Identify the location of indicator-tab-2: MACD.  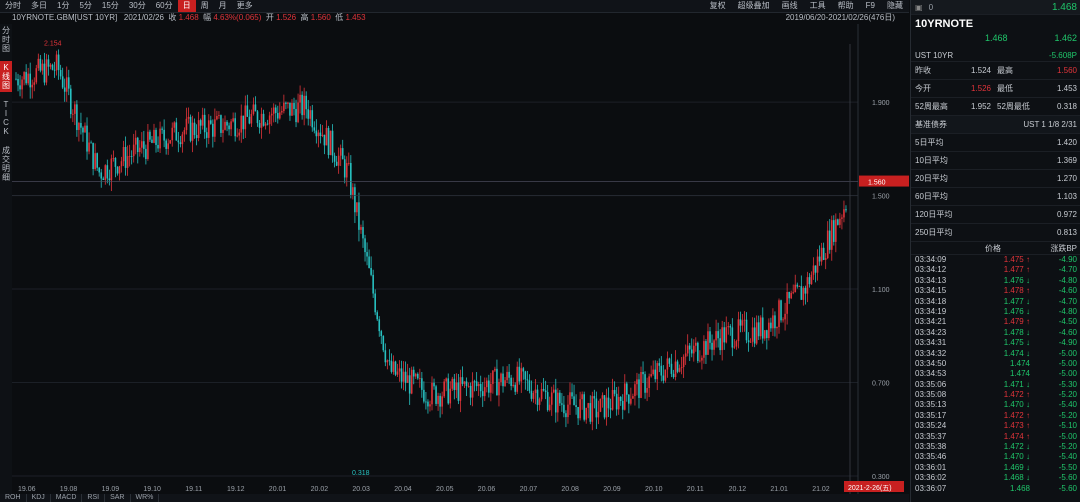
(67, 498).